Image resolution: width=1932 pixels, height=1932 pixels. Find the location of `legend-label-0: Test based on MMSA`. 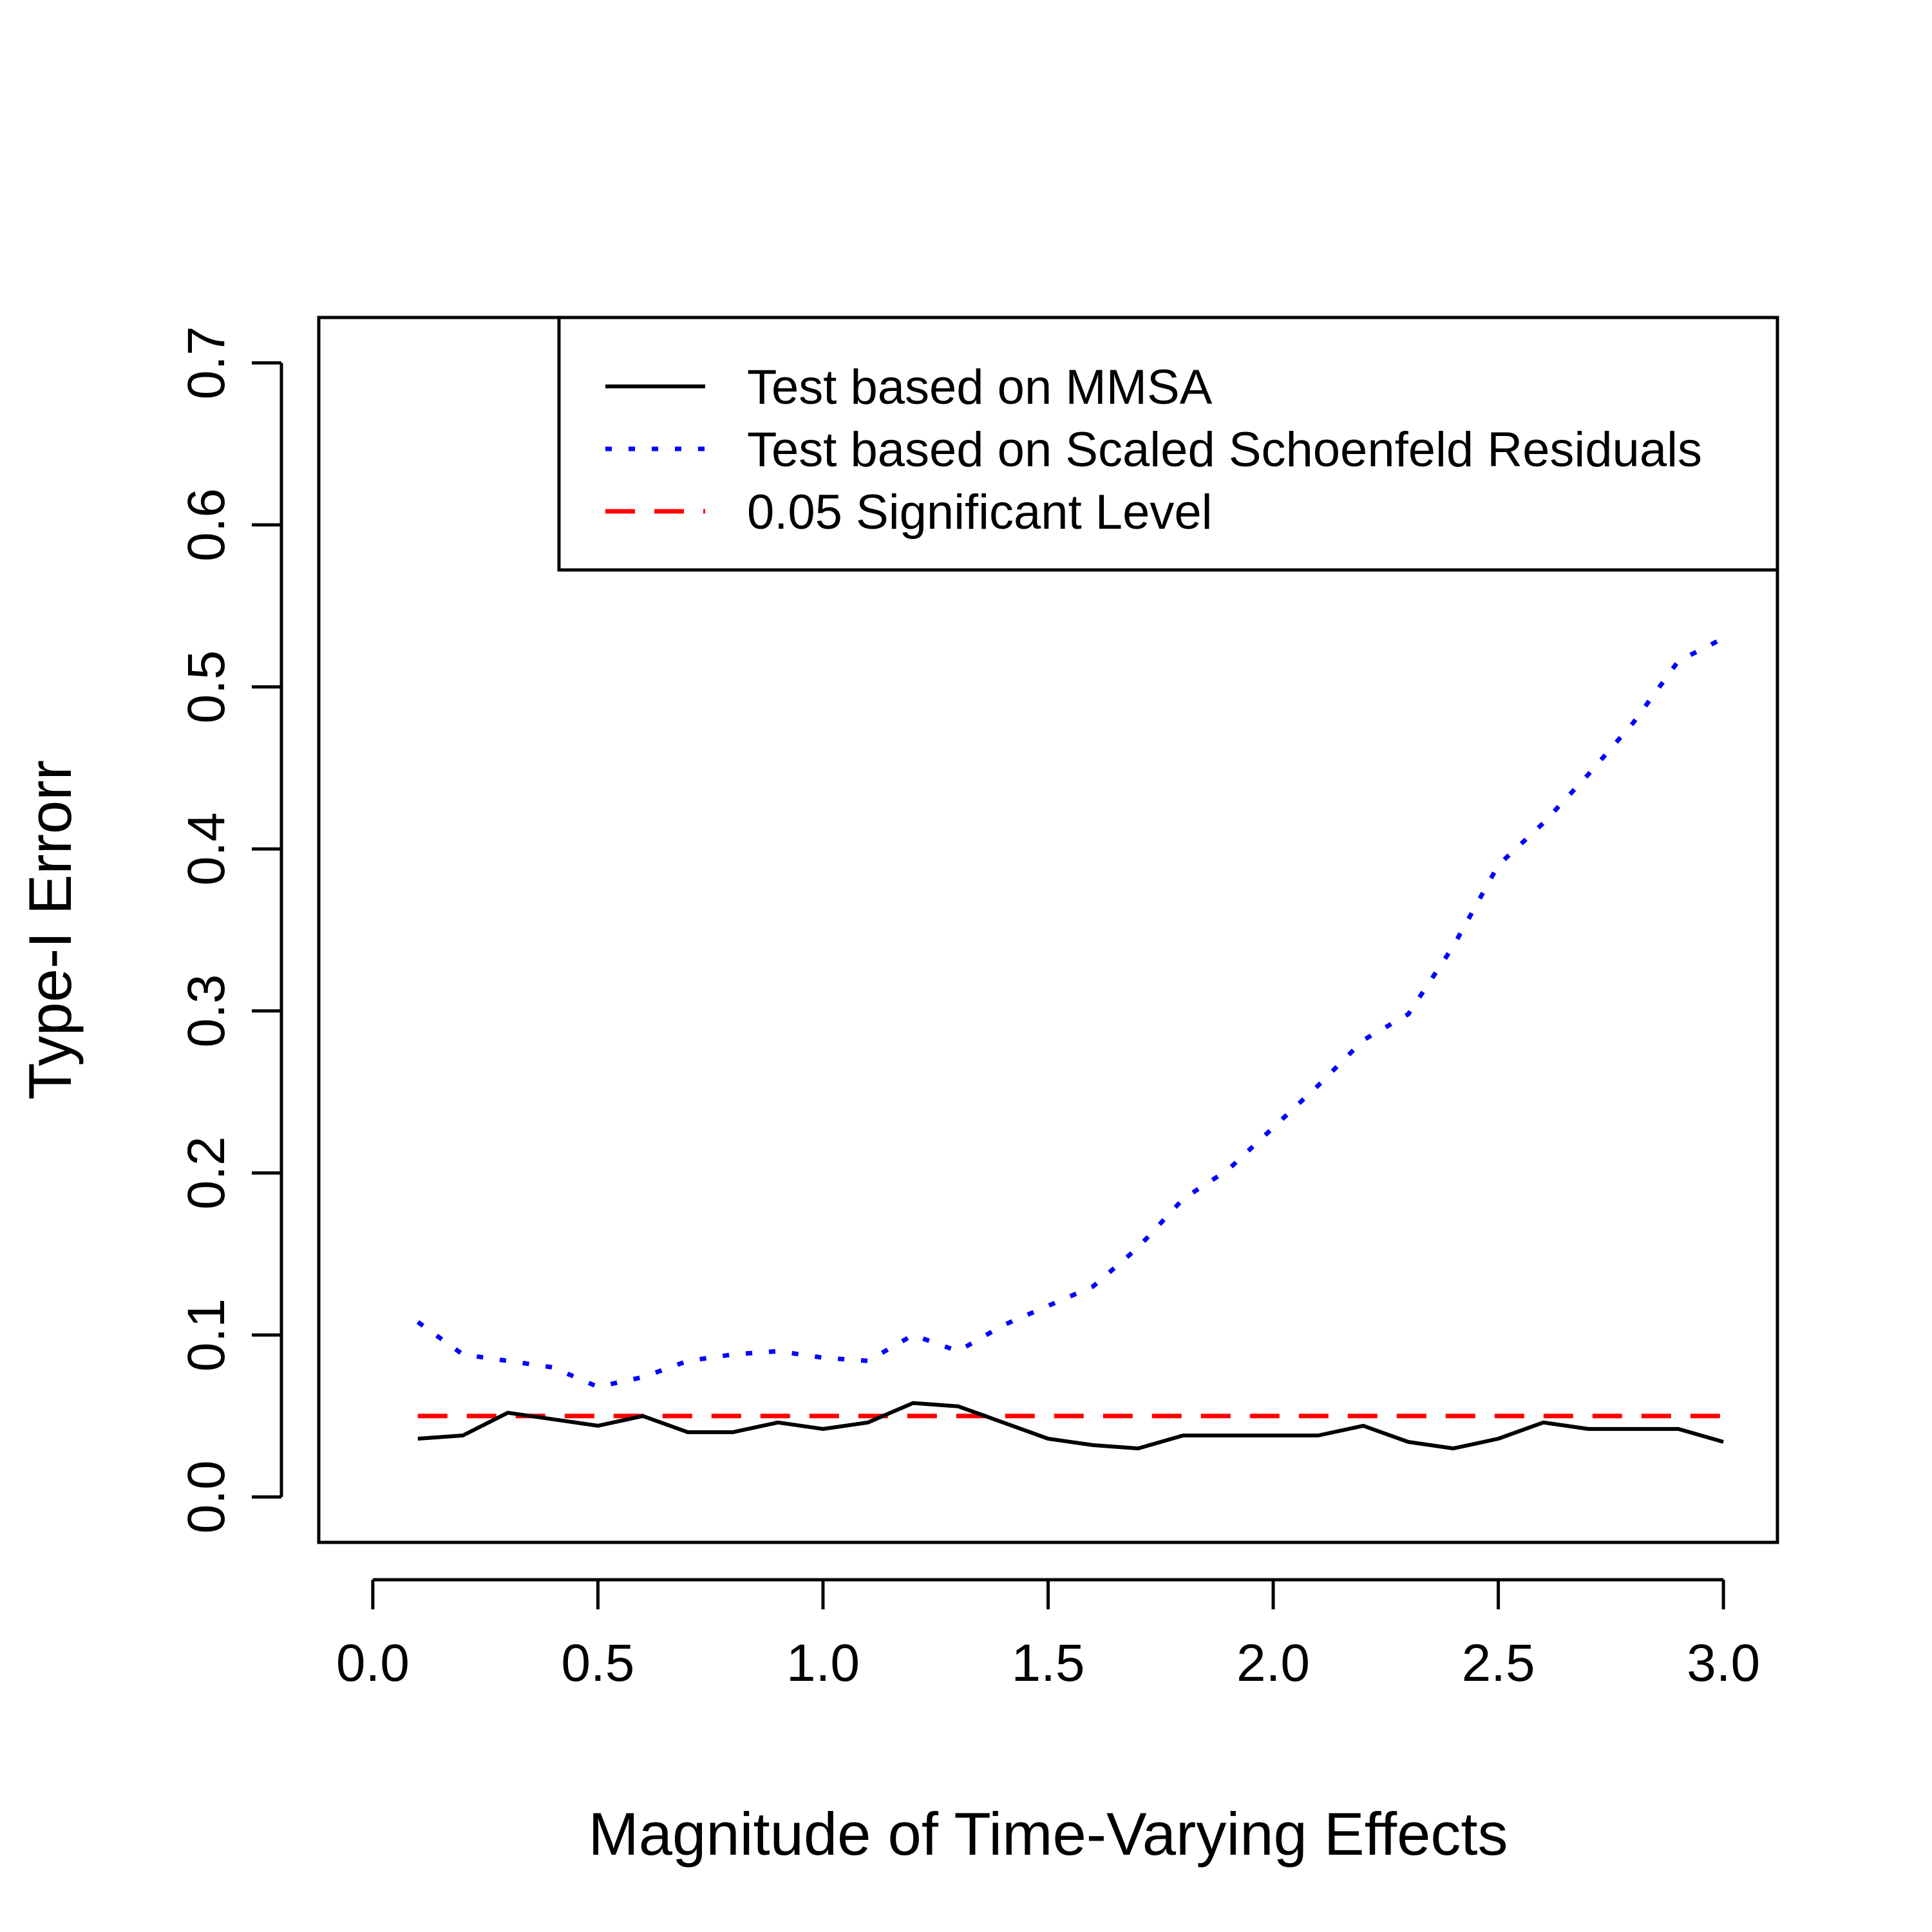

legend-label-0: Test based on MMSA is located at coordinates (980, 387).